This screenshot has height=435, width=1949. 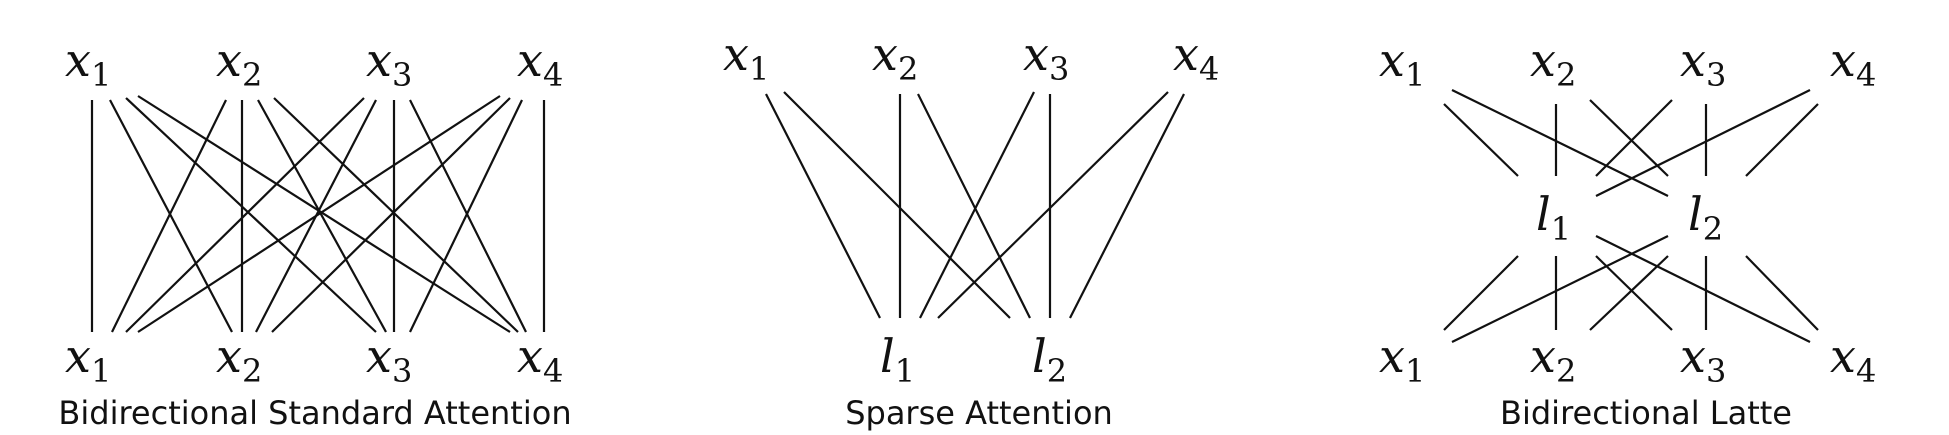 I want to click on sparse-top-x3: x3, so click(x=1046, y=57).